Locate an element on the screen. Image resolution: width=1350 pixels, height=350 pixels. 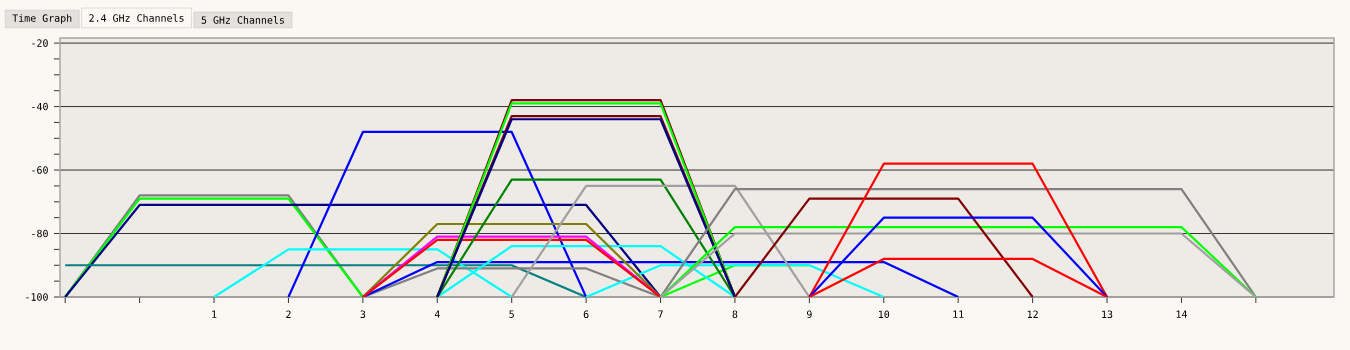
x-tick-label: 5 is located at coordinates (511, 314).